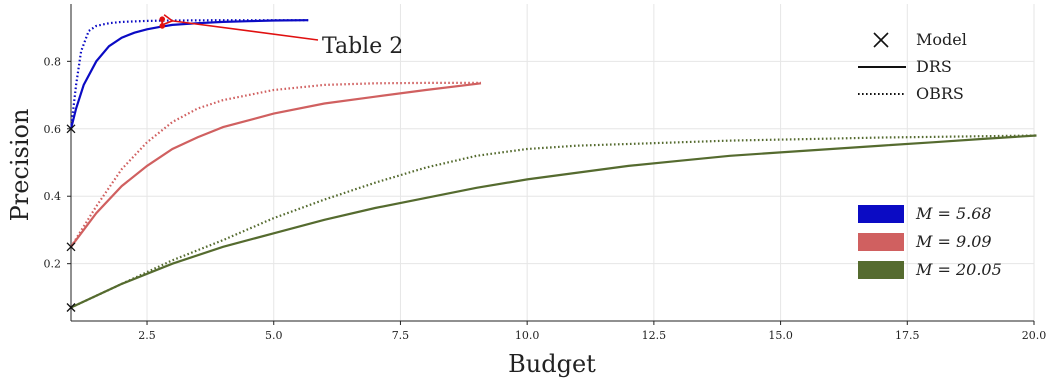 This screenshot has width=1050, height=379. I want to click on legend-color-1: M = 9.09, so click(925, 241).